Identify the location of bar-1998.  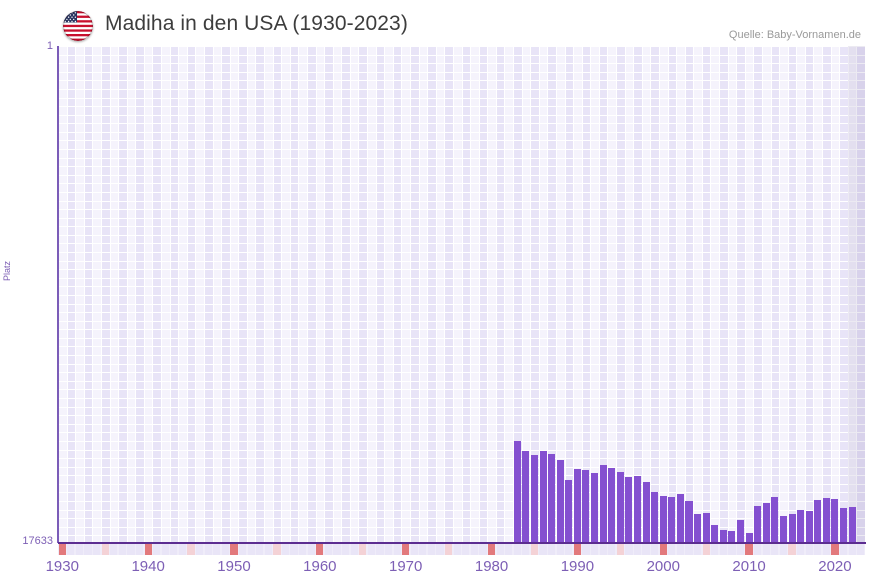
(646, 512).